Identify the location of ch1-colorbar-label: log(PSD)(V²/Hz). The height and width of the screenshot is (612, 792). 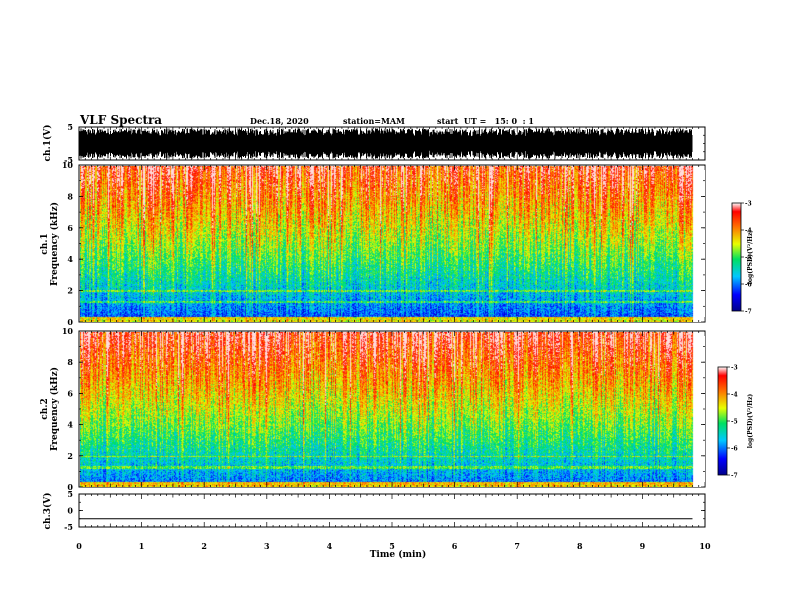
(750, 257).